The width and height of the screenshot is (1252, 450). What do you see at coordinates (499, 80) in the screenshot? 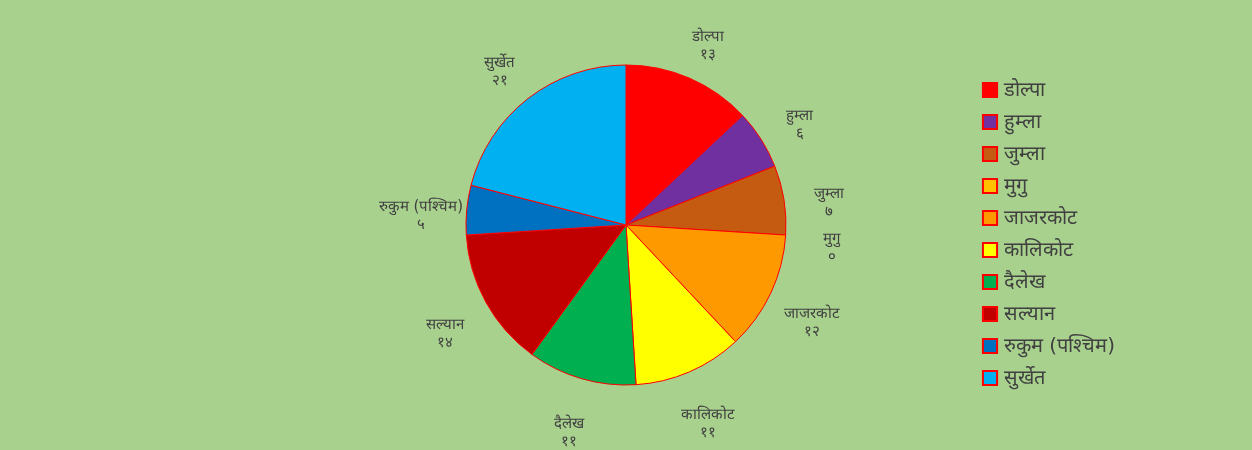
I see `data-label: २१` at bounding box center [499, 80].